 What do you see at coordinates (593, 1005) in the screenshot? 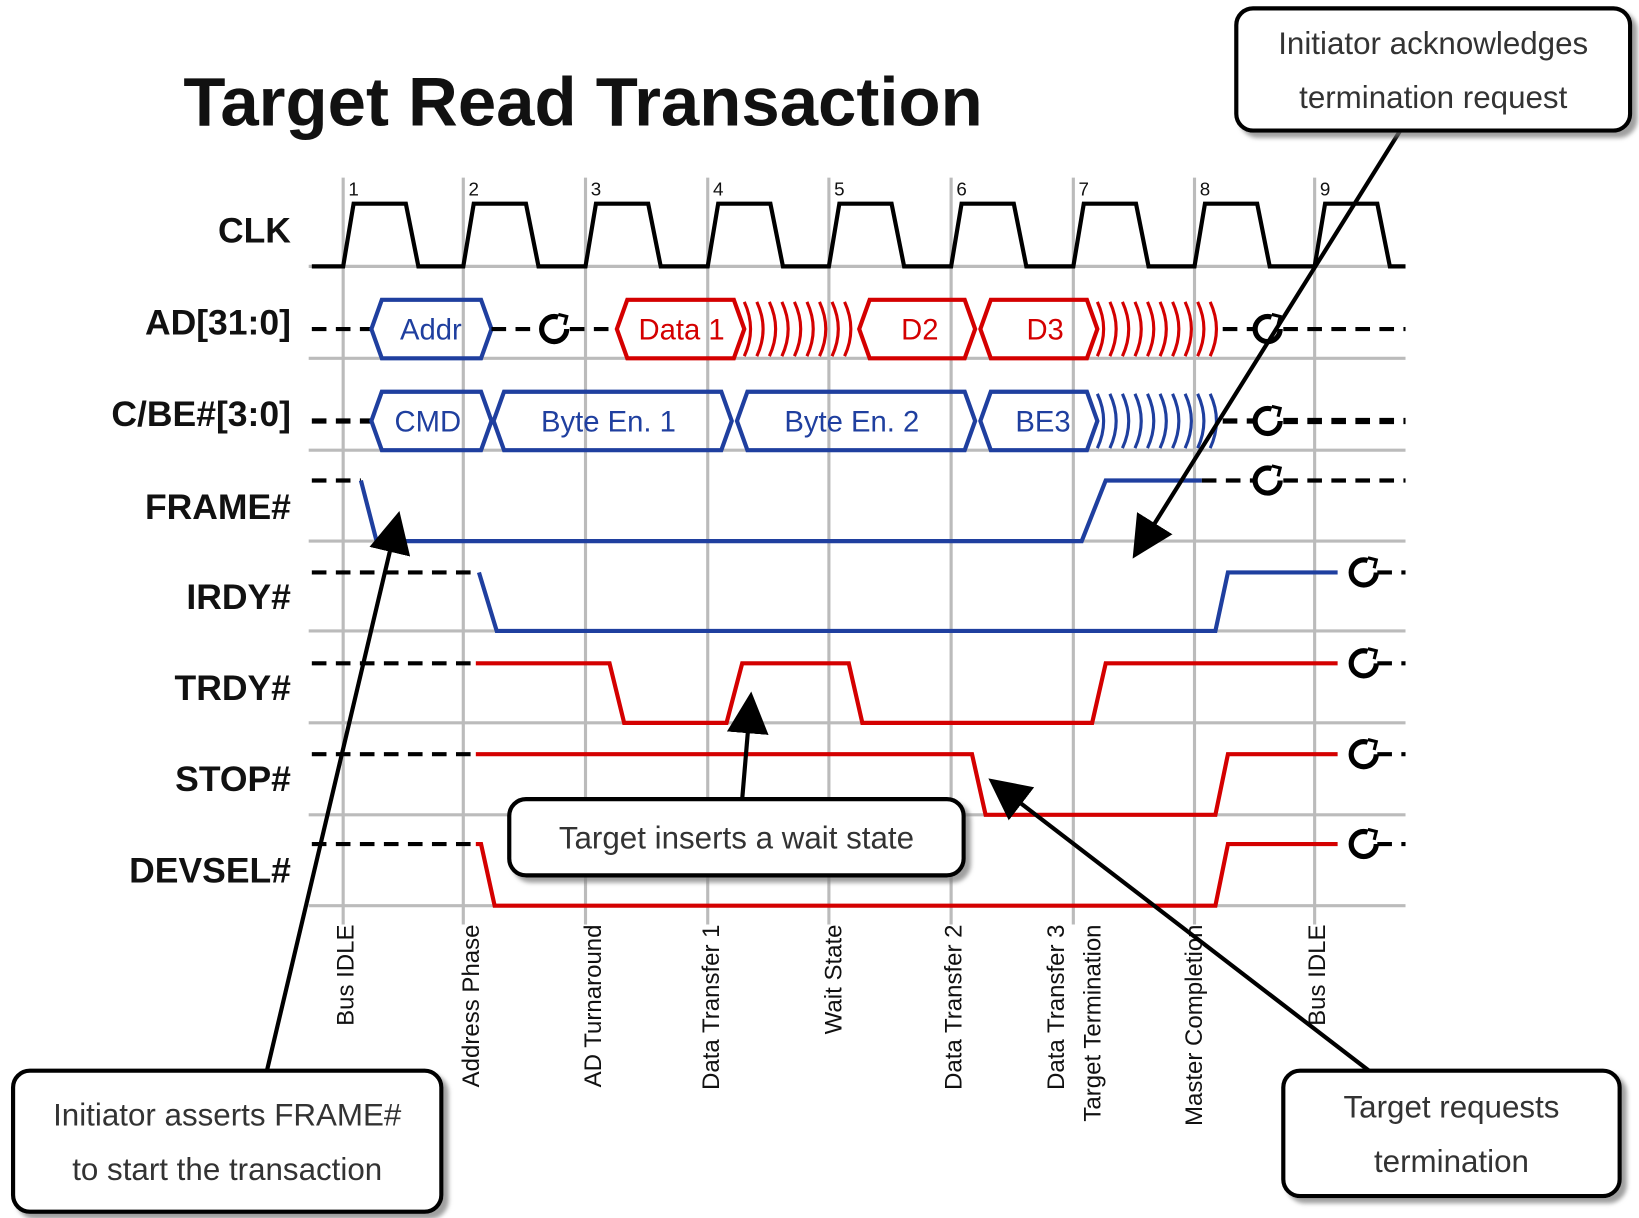
I see `phase-label: AD Turnaround` at bounding box center [593, 1005].